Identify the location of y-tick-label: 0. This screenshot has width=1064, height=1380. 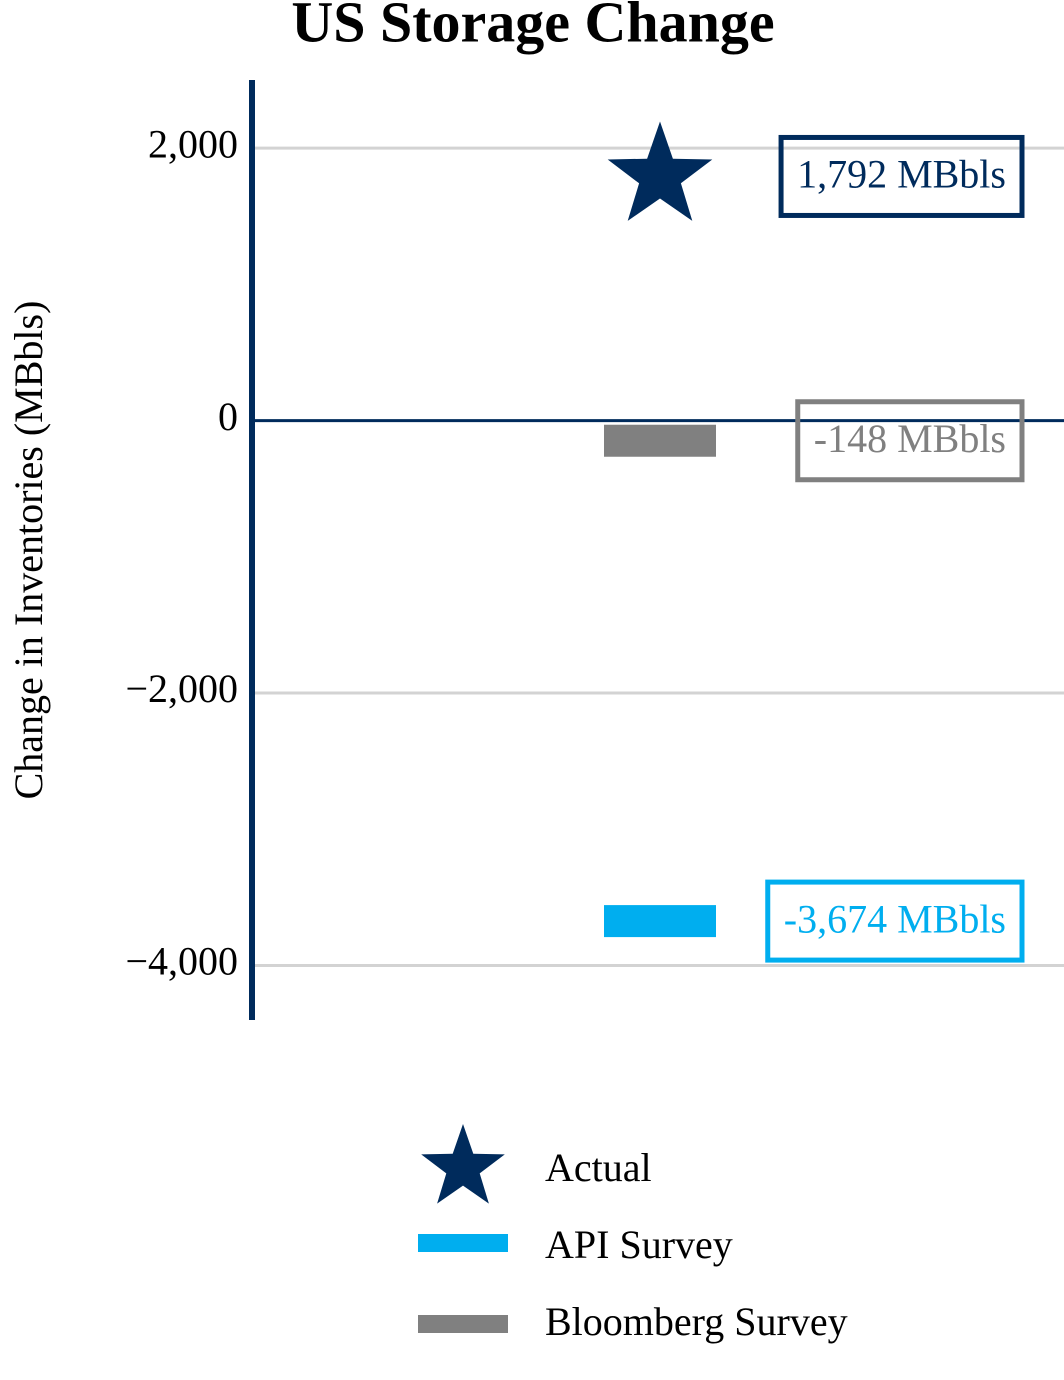
(228, 416).